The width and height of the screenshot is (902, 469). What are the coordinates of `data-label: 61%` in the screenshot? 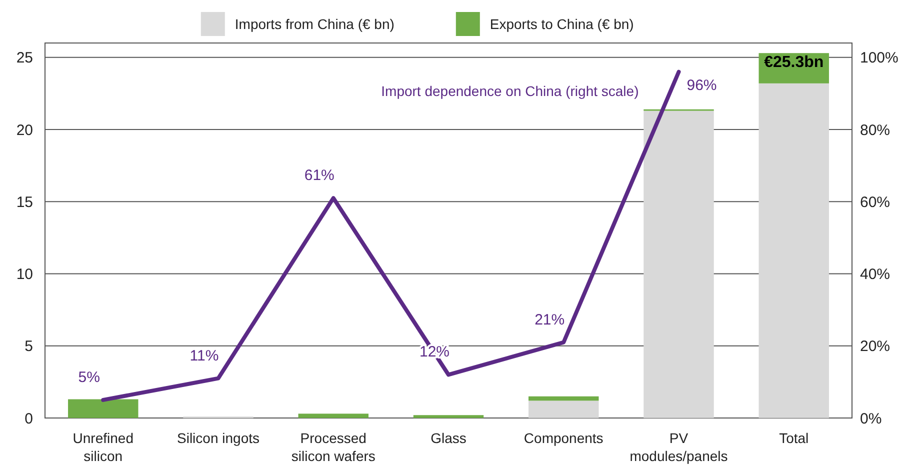 It's located at (319, 175).